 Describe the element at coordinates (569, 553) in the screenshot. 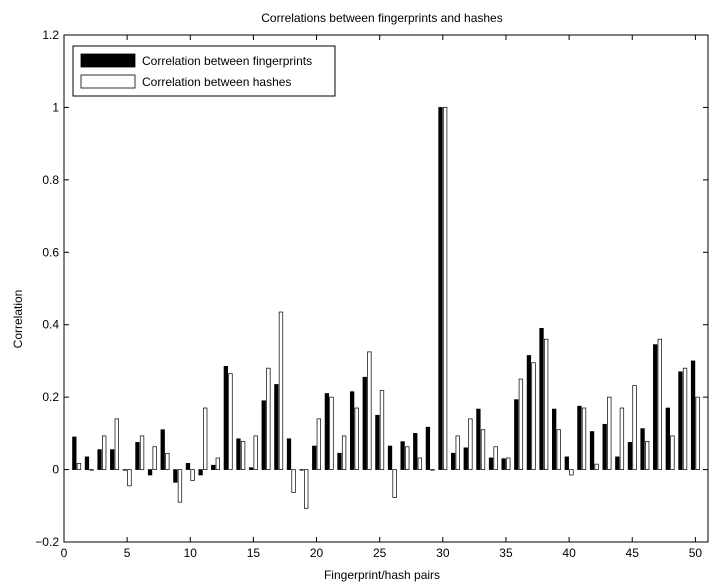

I see `x-tick-label: 40` at that location.